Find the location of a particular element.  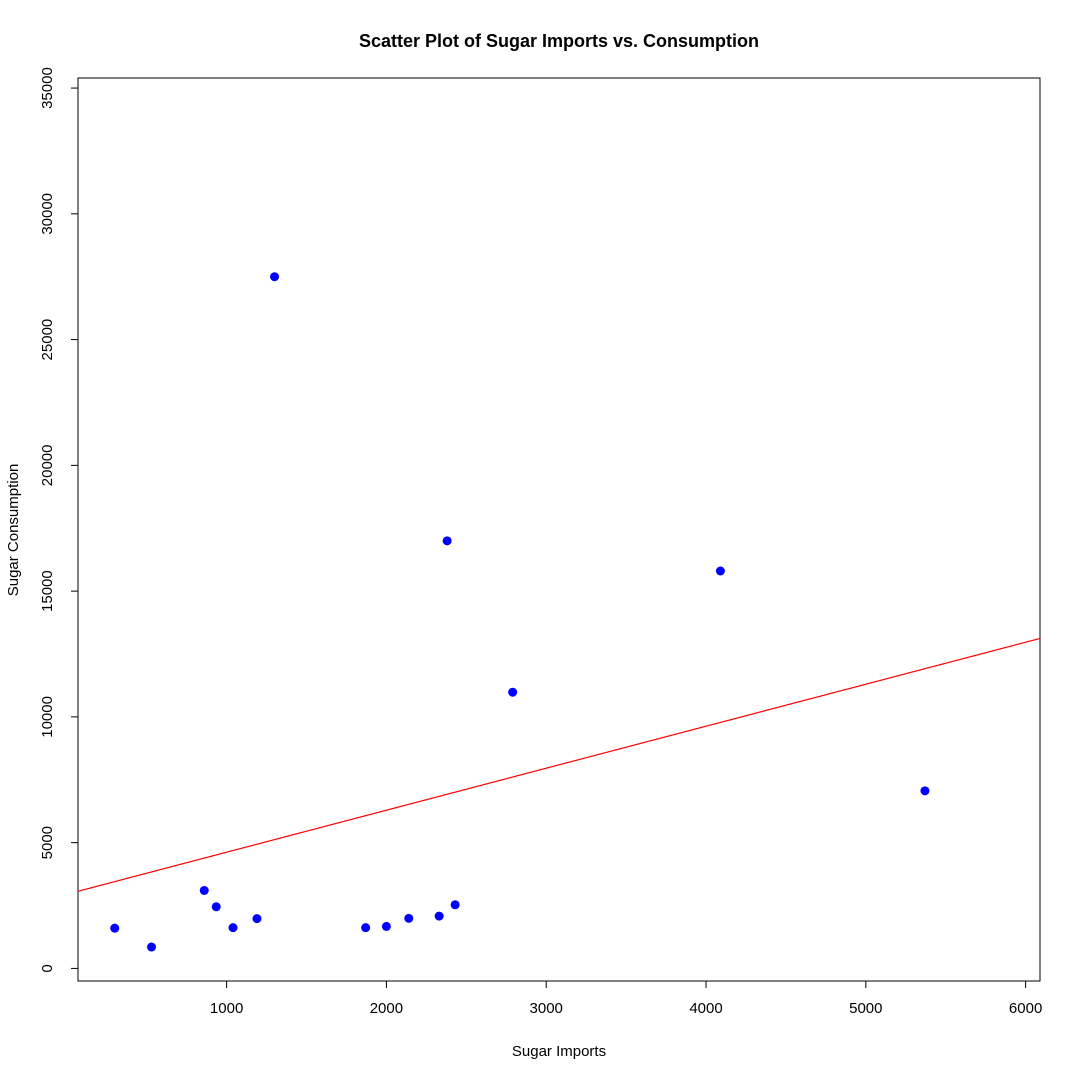

x-tick-label: 6000 is located at coordinates (1025, 1008).